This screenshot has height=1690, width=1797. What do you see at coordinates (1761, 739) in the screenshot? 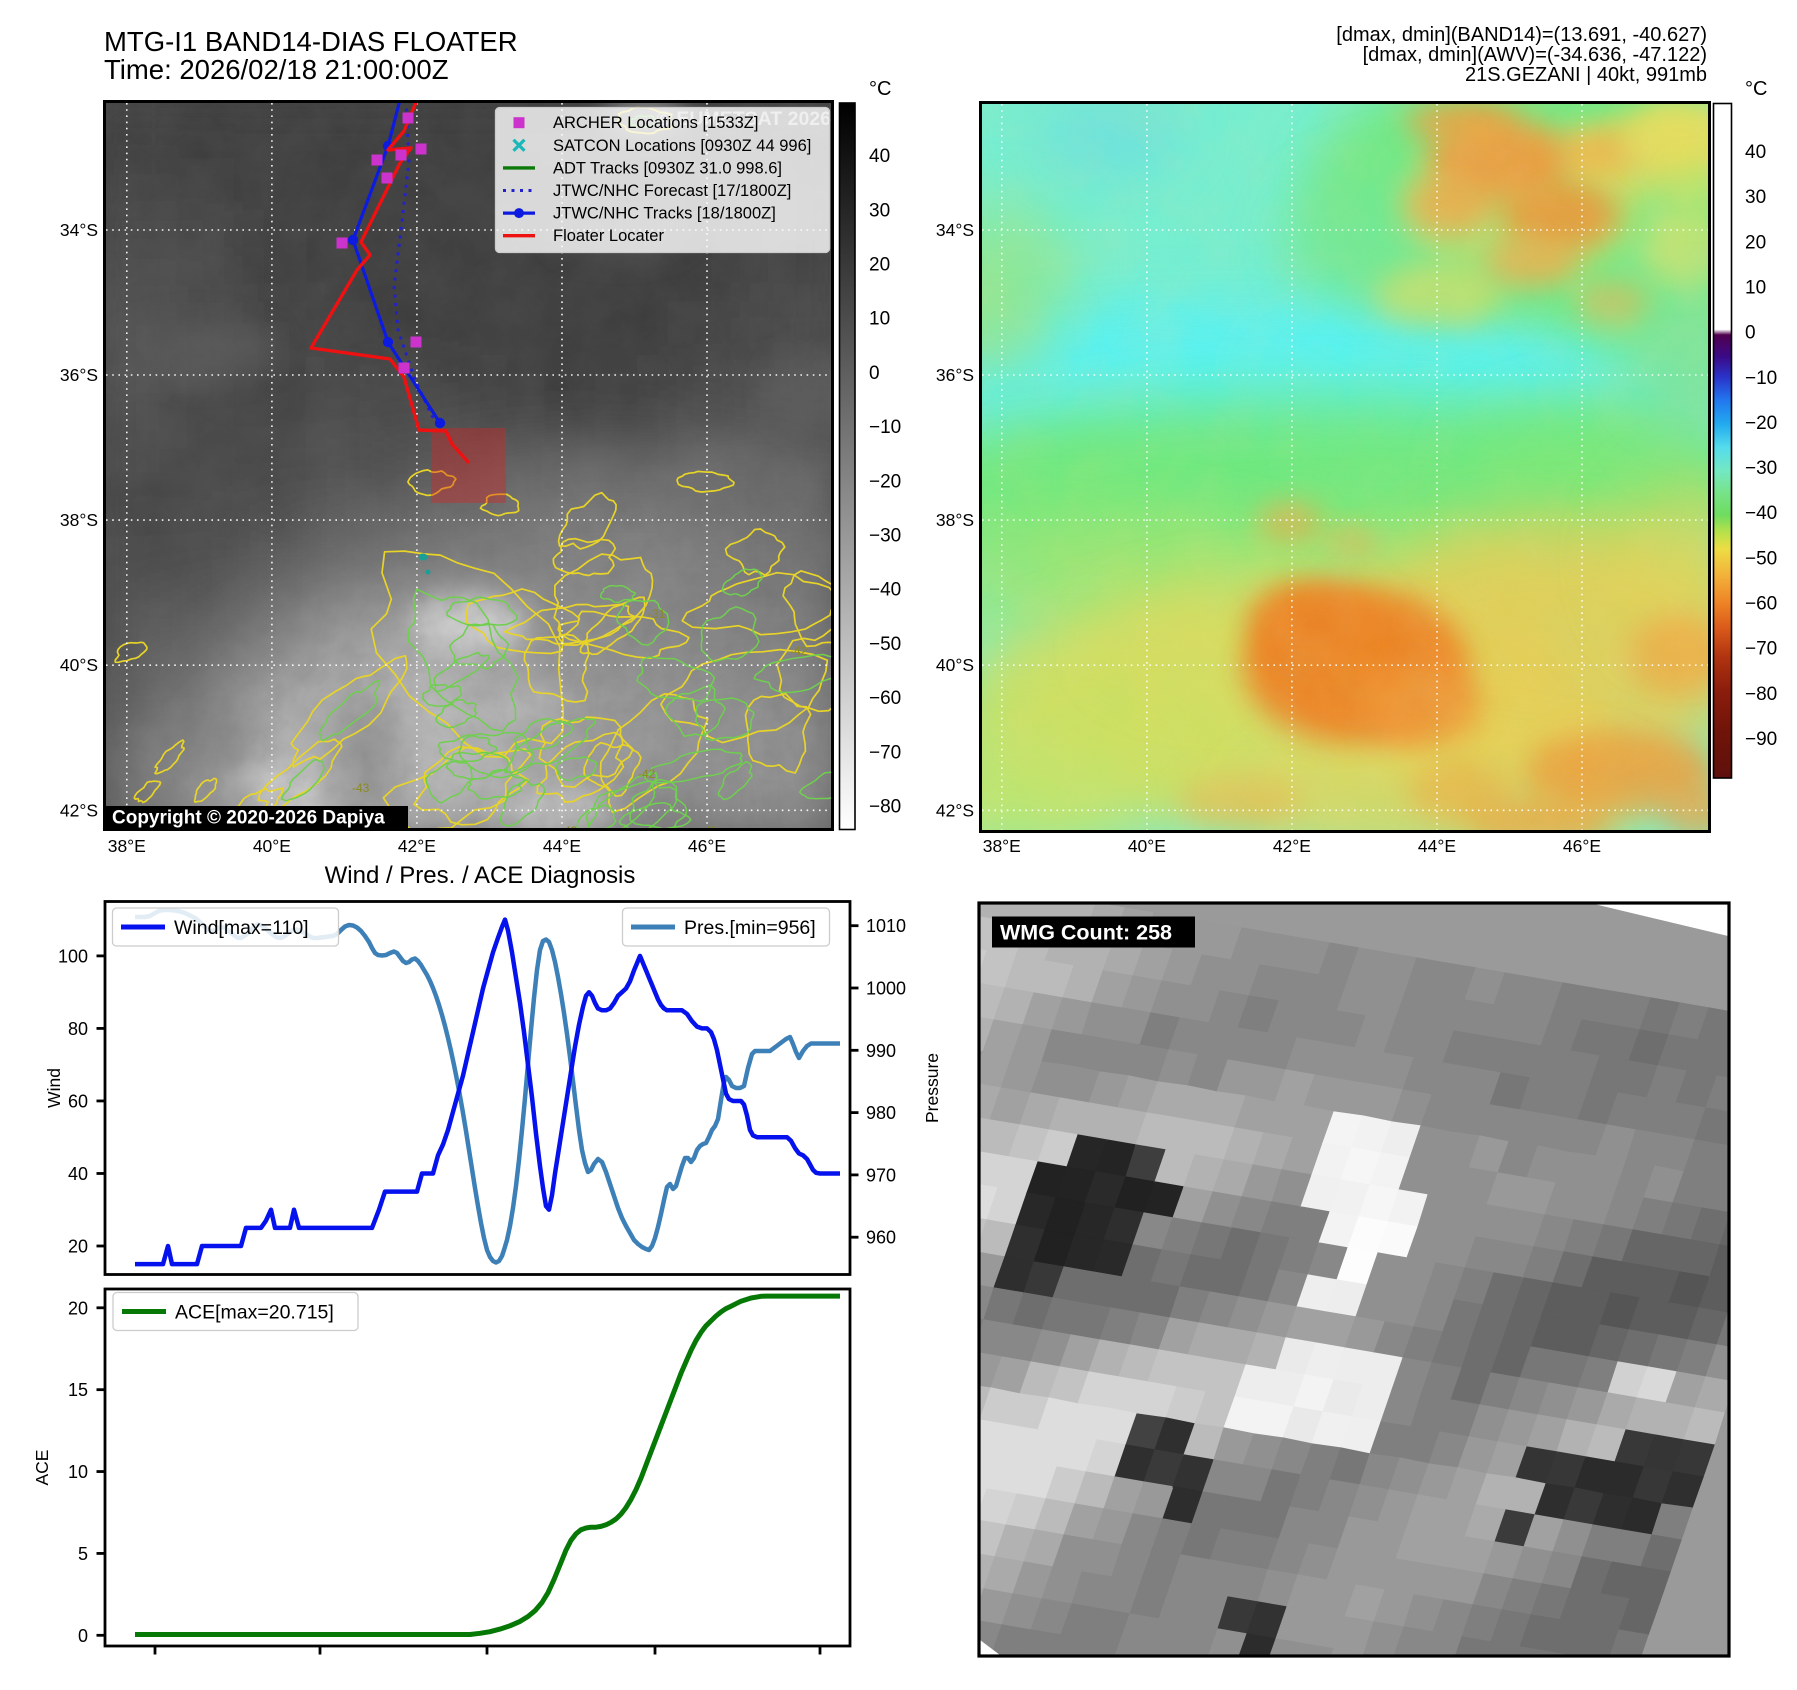
I see `svg-text: −90` at bounding box center [1761, 739].